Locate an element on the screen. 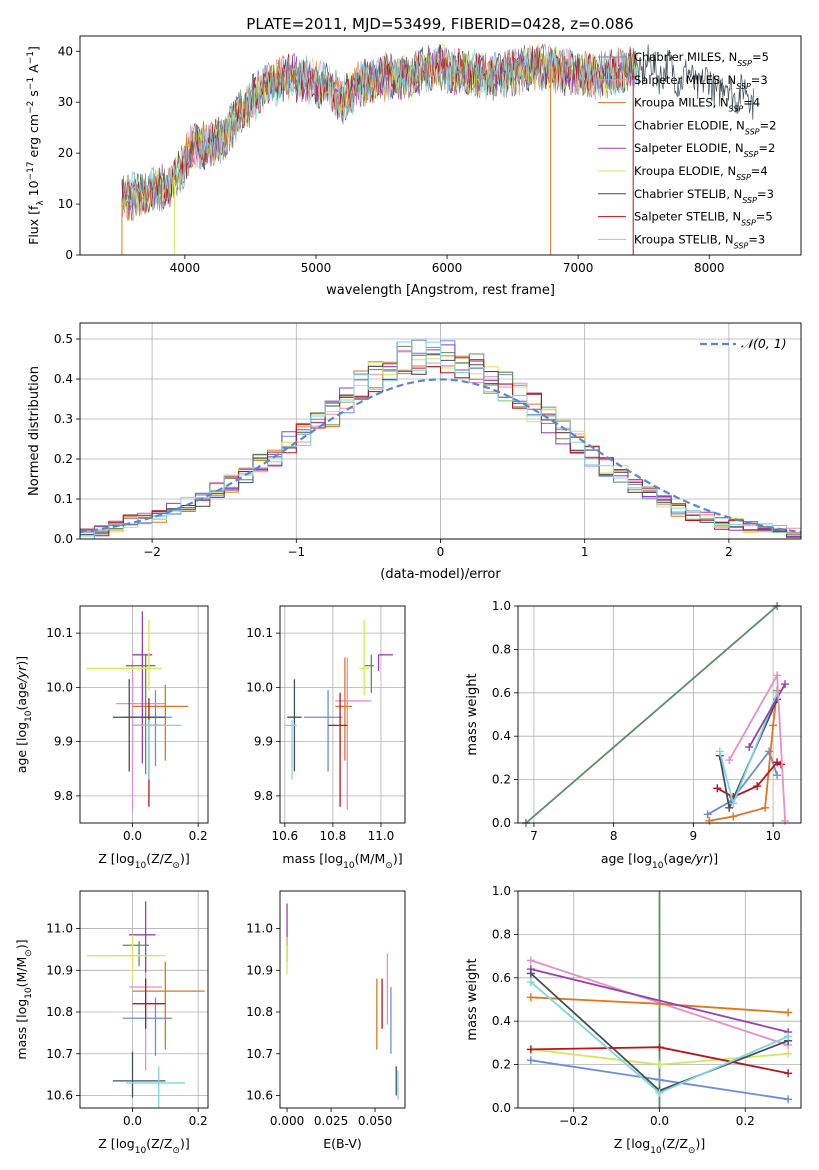  y-tick-label: 20 is located at coordinates (65, 153).